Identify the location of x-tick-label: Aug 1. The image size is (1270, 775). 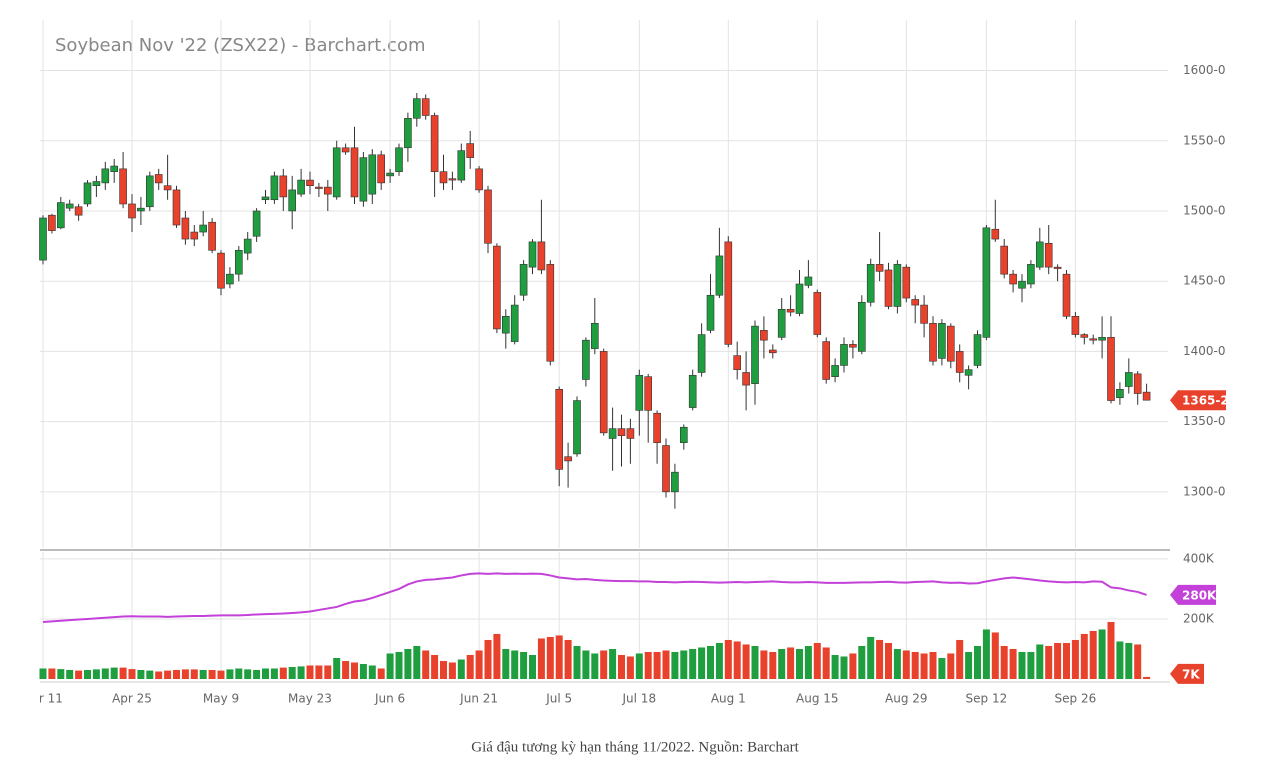
(728, 699).